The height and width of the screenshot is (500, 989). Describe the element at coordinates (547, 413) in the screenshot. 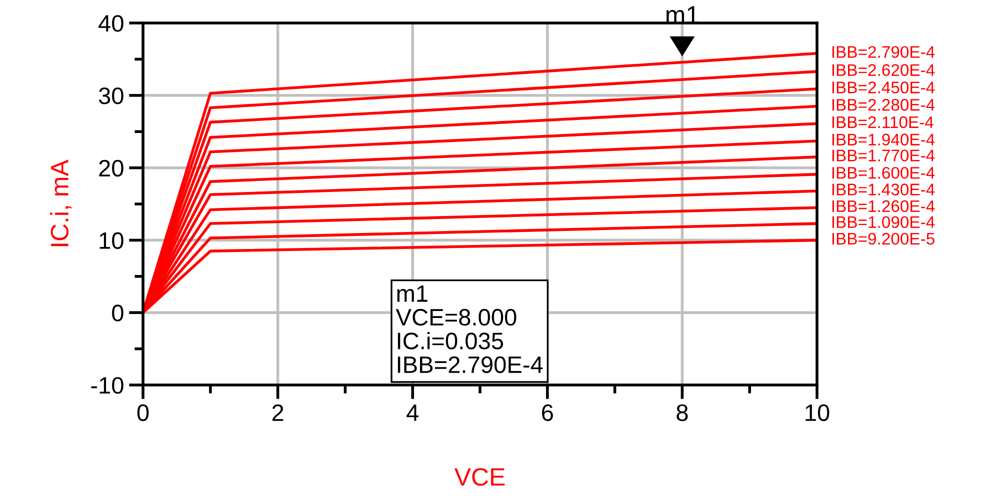

I see `x-tick-label: 6` at that location.